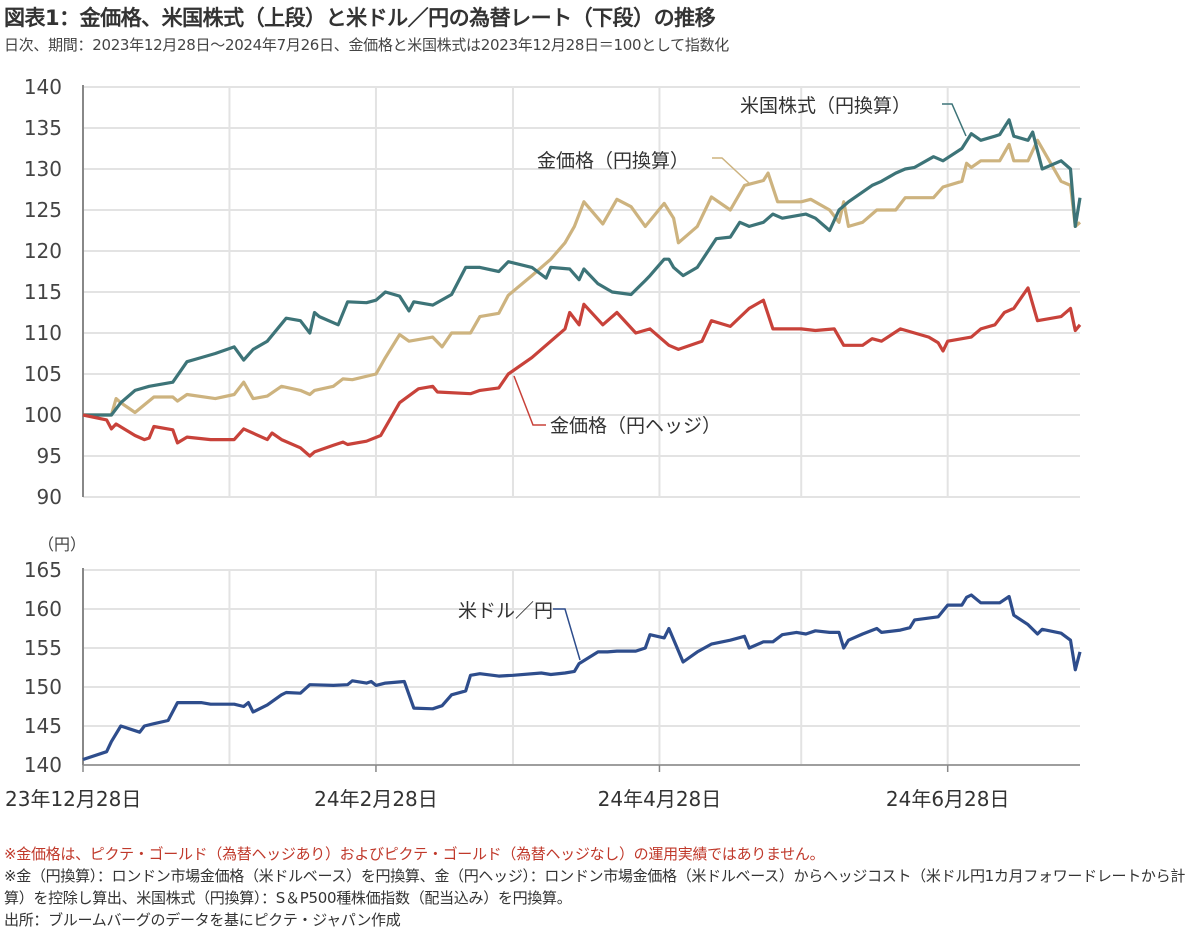  What do you see at coordinates (43, 128) in the screenshot?
I see `y-tick-label: 135` at bounding box center [43, 128].